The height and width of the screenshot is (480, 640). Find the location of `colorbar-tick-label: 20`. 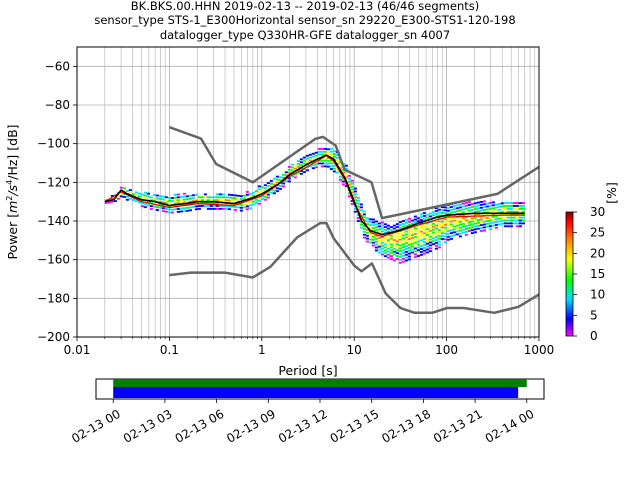

colorbar-tick-label: 20 is located at coordinates (597, 253).